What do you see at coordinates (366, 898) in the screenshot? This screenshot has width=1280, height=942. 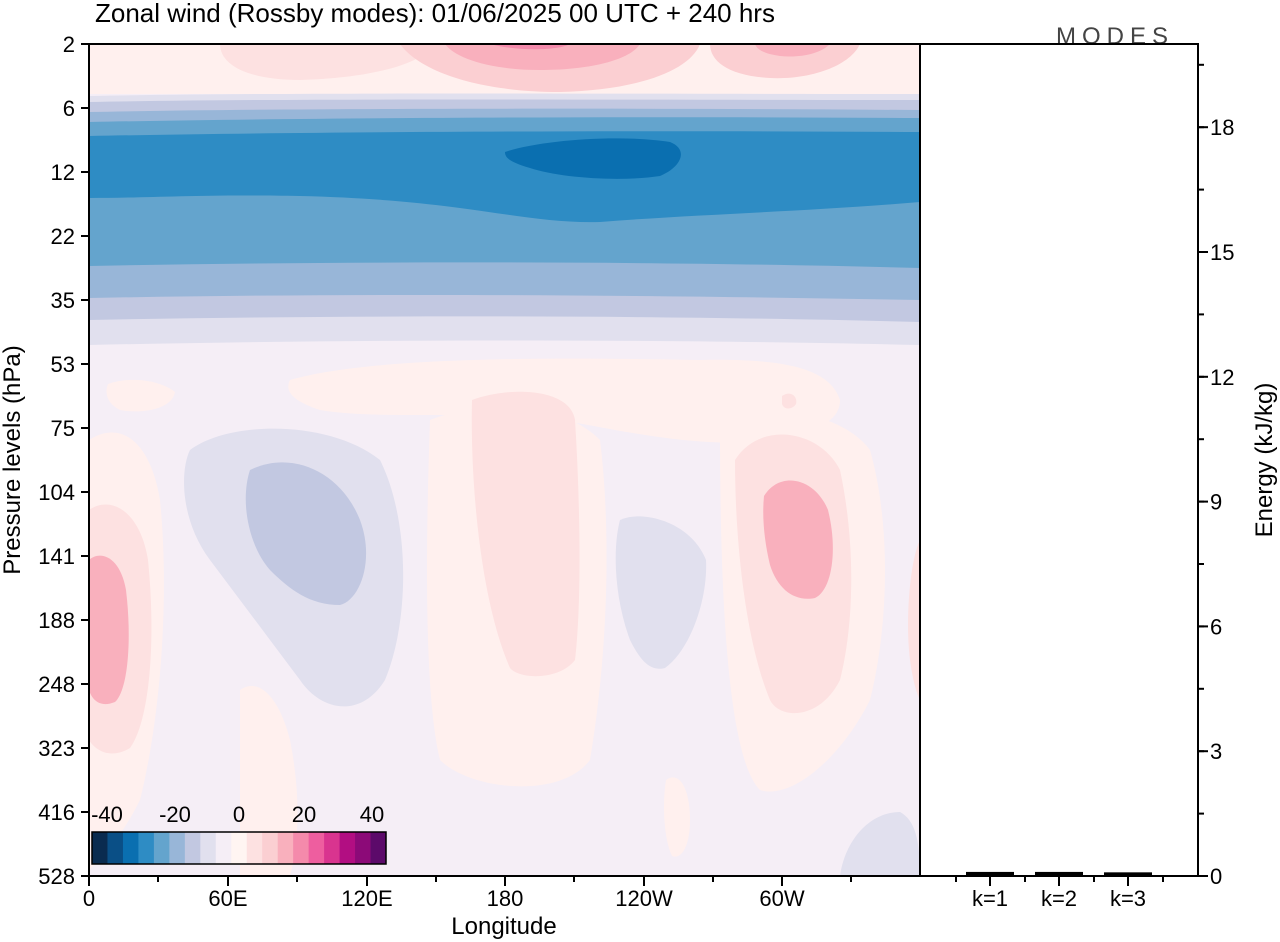 I see `x-tick-label: 120E` at bounding box center [366, 898].